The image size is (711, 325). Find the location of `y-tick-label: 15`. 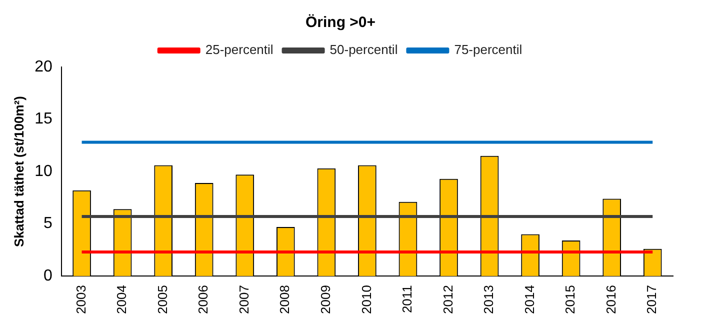

y-tick-label: 15 is located at coordinates (43, 119).